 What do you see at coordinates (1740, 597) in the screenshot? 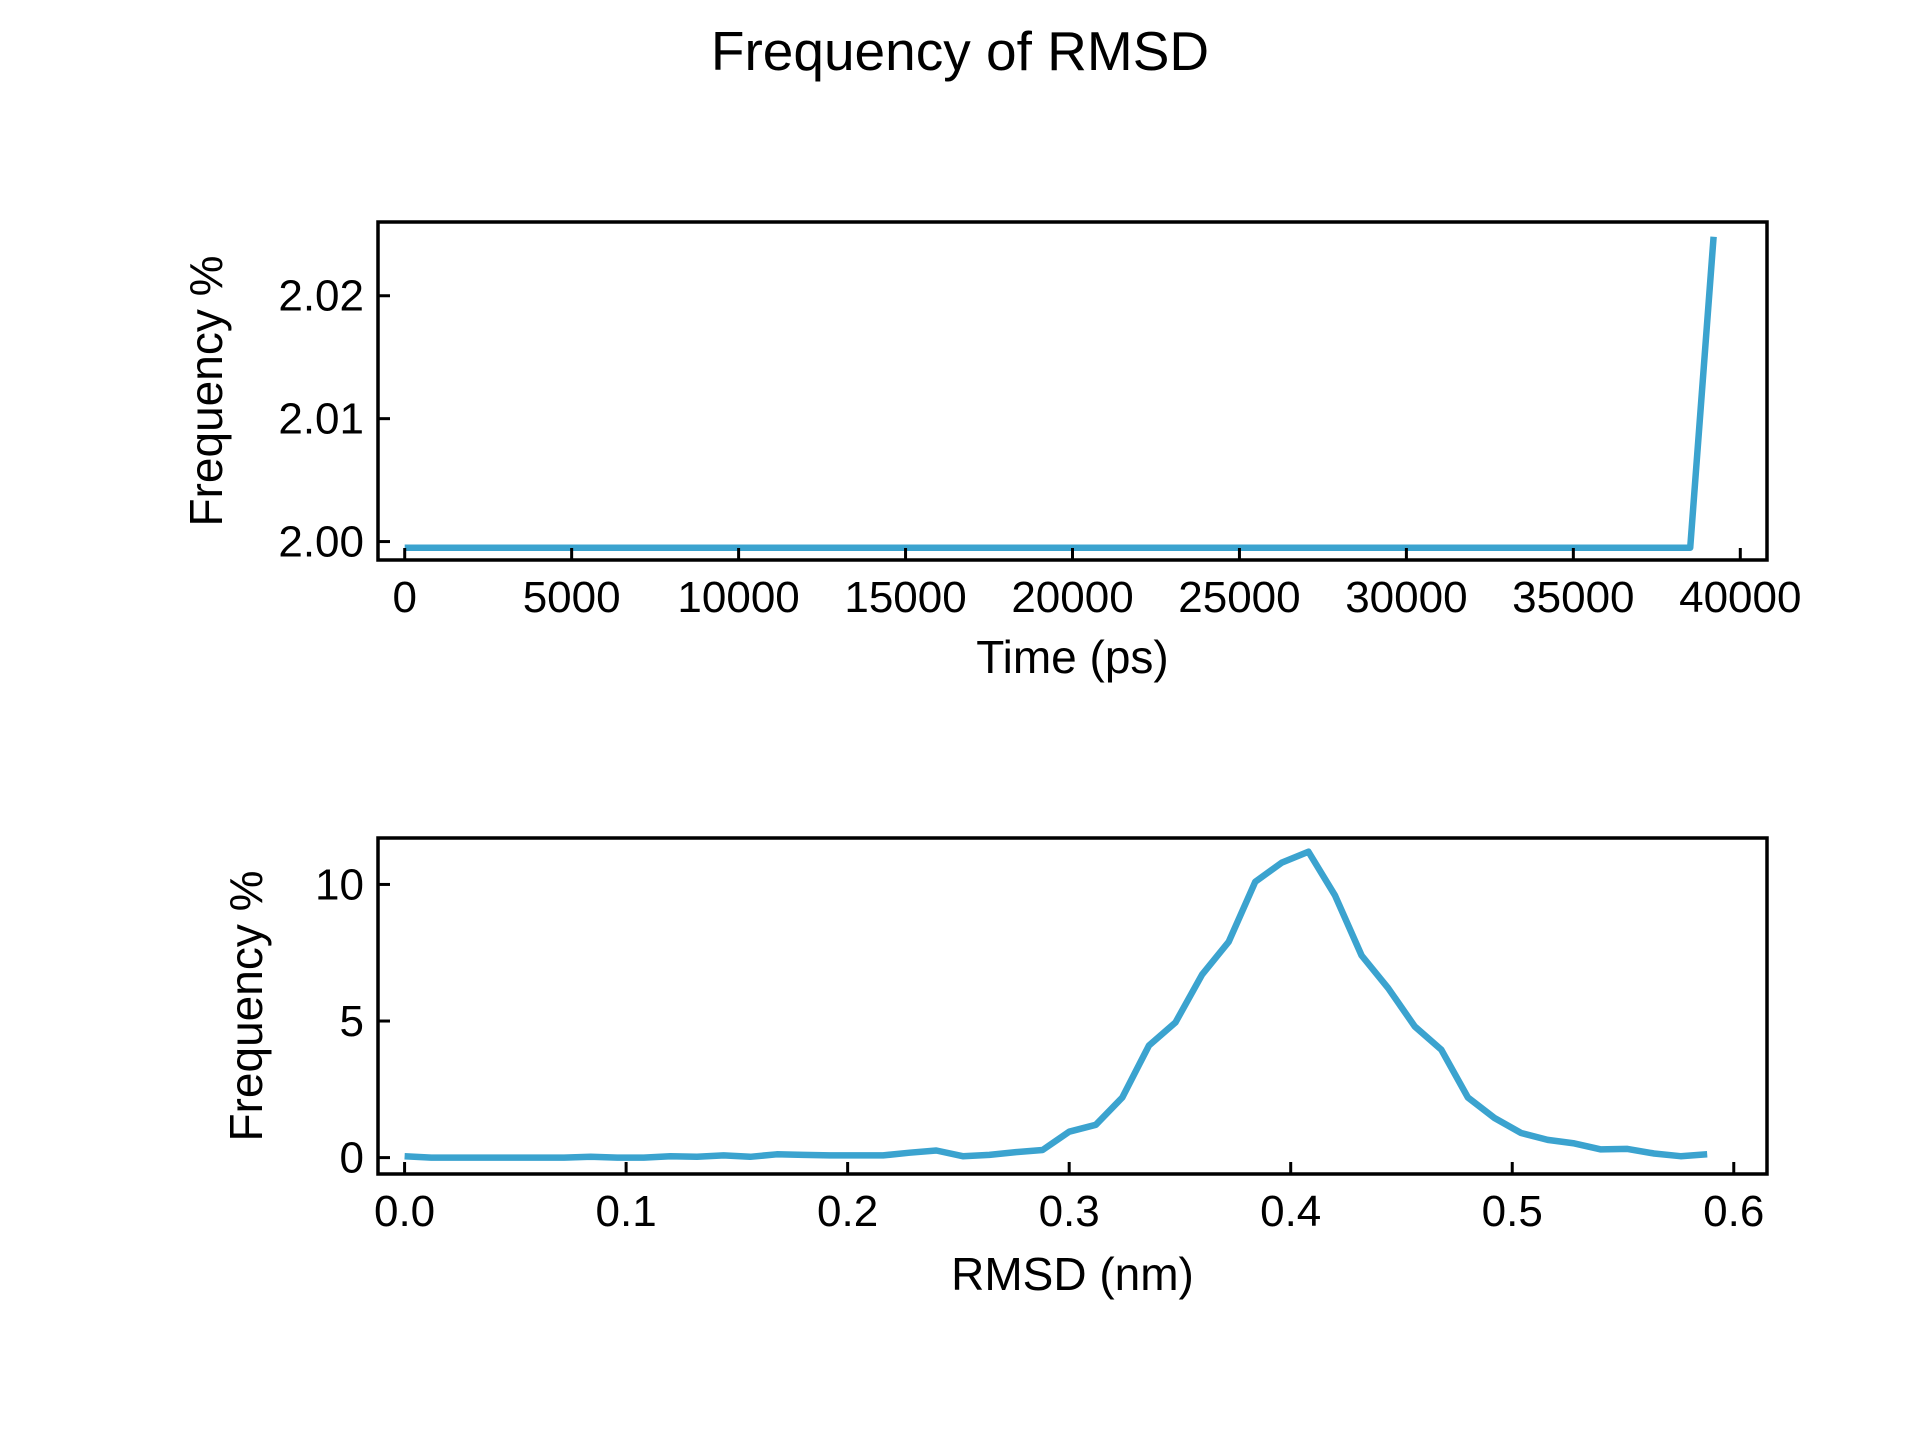
I see `x-tick-label: 40000` at bounding box center [1740, 597].